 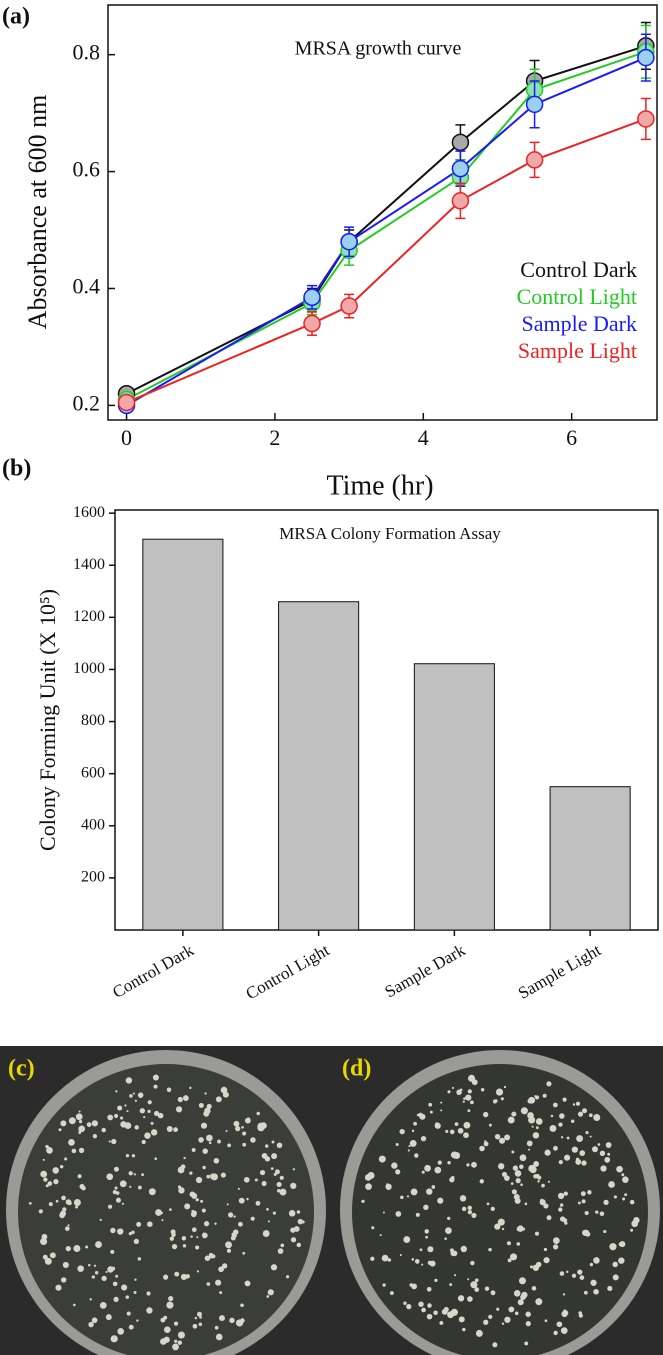 What do you see at coordinates (577, 296) in the screenshot?
I see `legend-entry: Control Light` at bounding box center [577, 296].